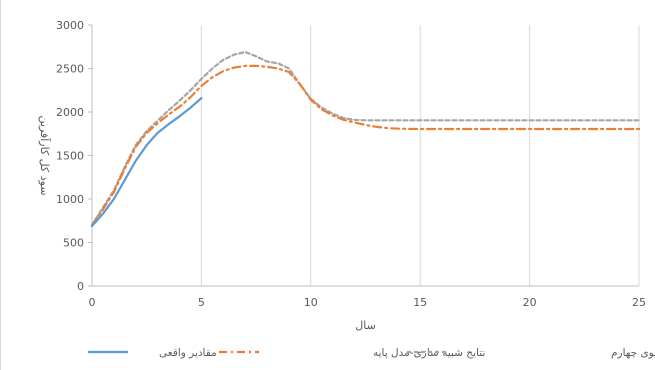 The image size is (655, 370). Describe the element at coordinates (633, 353) in the screenshot. I see `legend-label-2: نتایج شبیه سازی-سناریوی چهارم` at that location.